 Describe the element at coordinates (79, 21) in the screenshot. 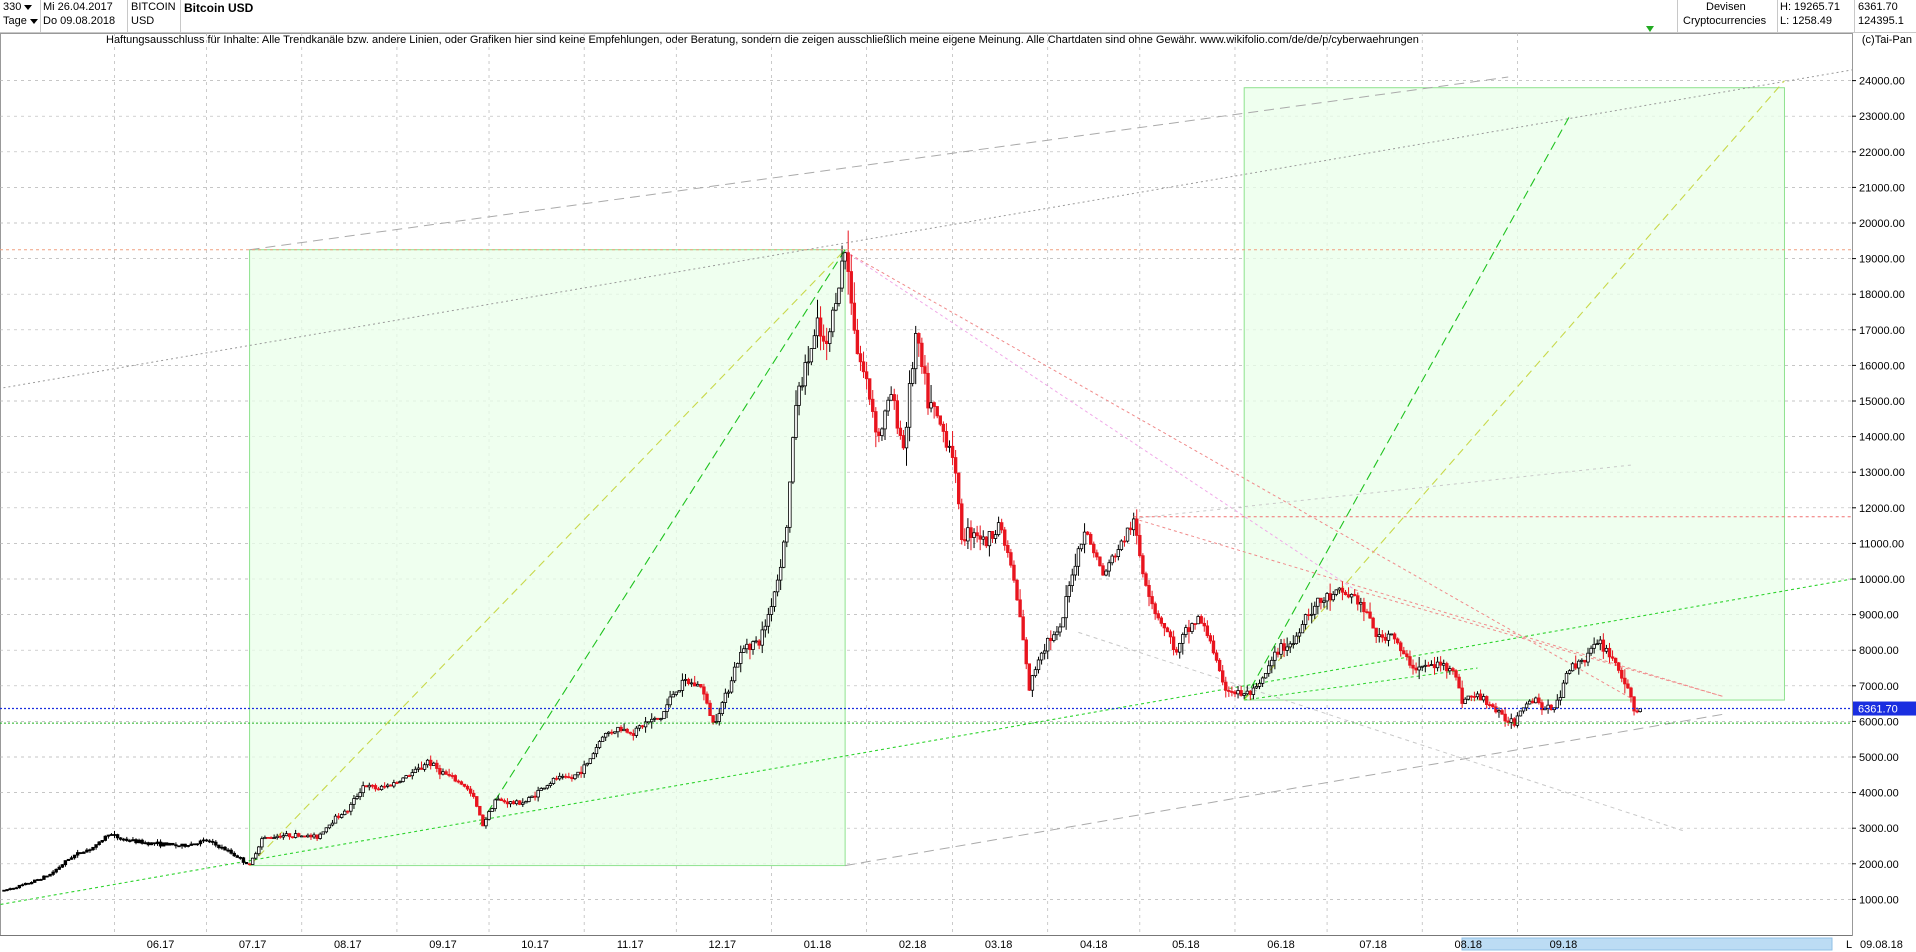

I see `date-to: Do 09.08.2018` at that location.